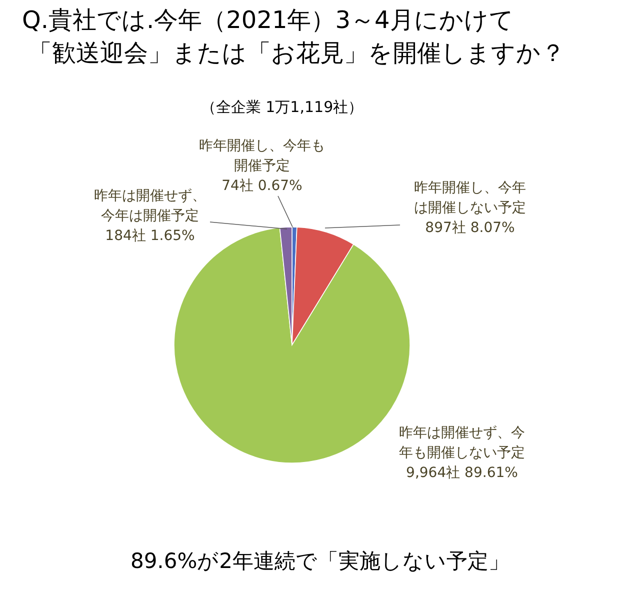 The image size is (640, 609). I want to click on text: 89.6%が2年連続で「実施しない予定」, so click(320, 561).